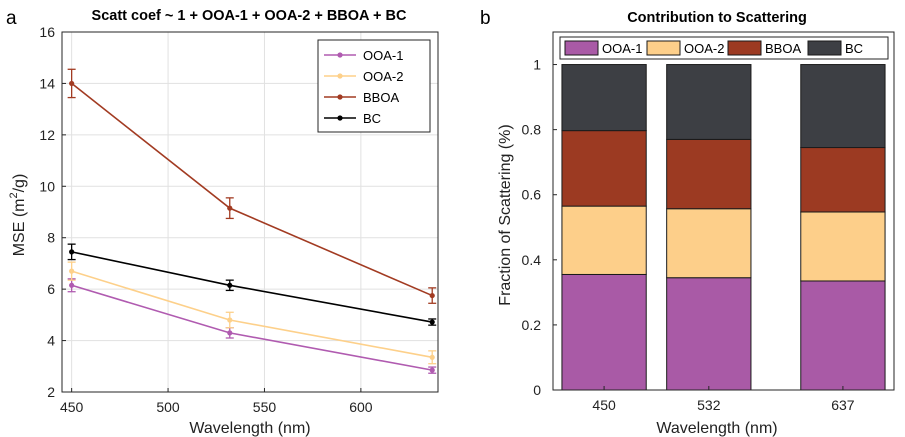 This screenshot has width=905, height=437. Describe the element at coordinates (374, 86) in the screenshot. I see `legend-a: OOA-1 OOA-2 BBOA BC` at that location.